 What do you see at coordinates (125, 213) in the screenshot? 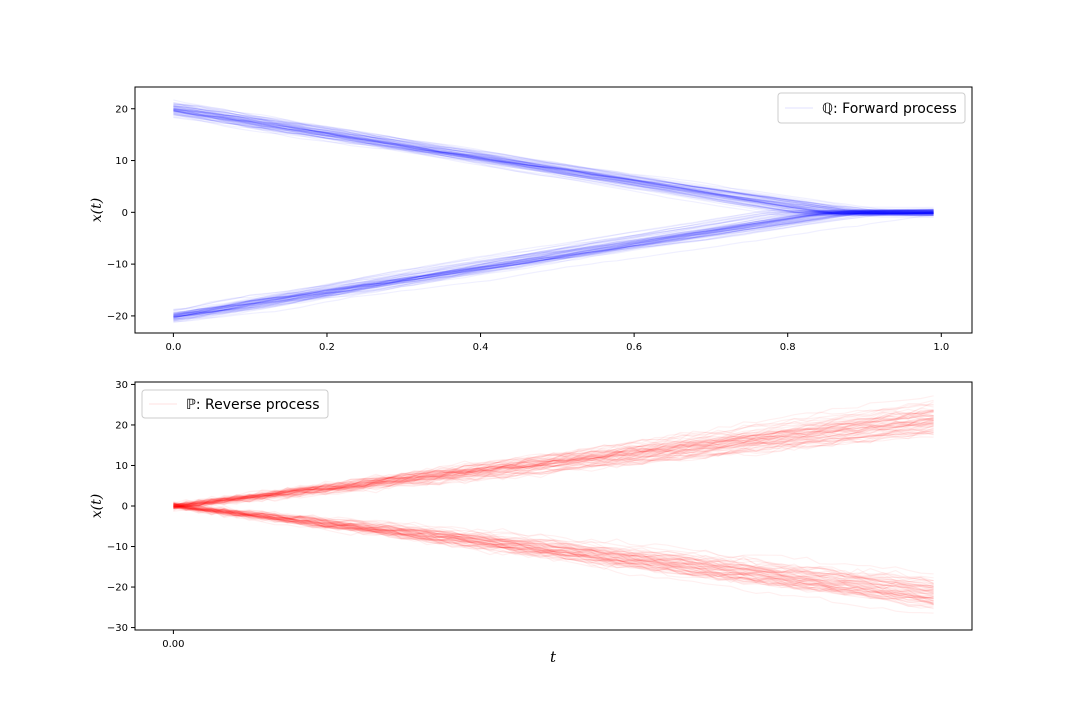
I see `y-tick-label: 0` at bounding box center [125, 213].